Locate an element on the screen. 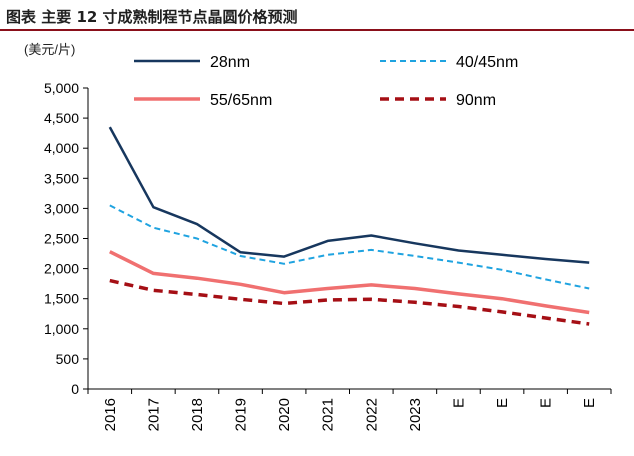 The width and height of the screenshot is (634, 456). title-divider is located at coordinates (317, 30).